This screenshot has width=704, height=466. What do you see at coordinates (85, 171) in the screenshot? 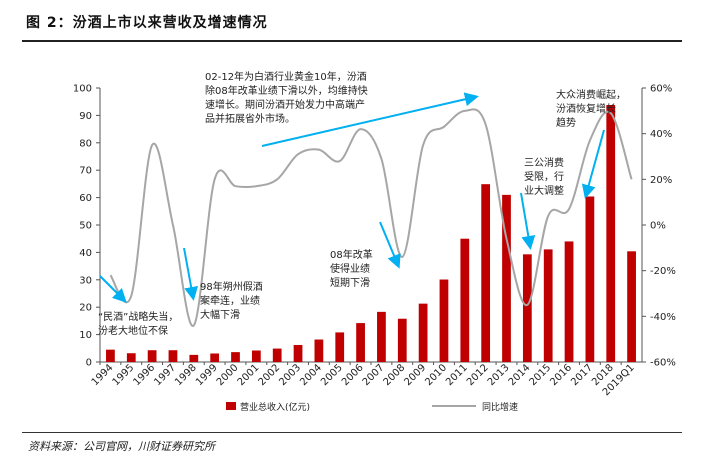
I see `left-tick-label: 70` at bounding box center [85, 171].